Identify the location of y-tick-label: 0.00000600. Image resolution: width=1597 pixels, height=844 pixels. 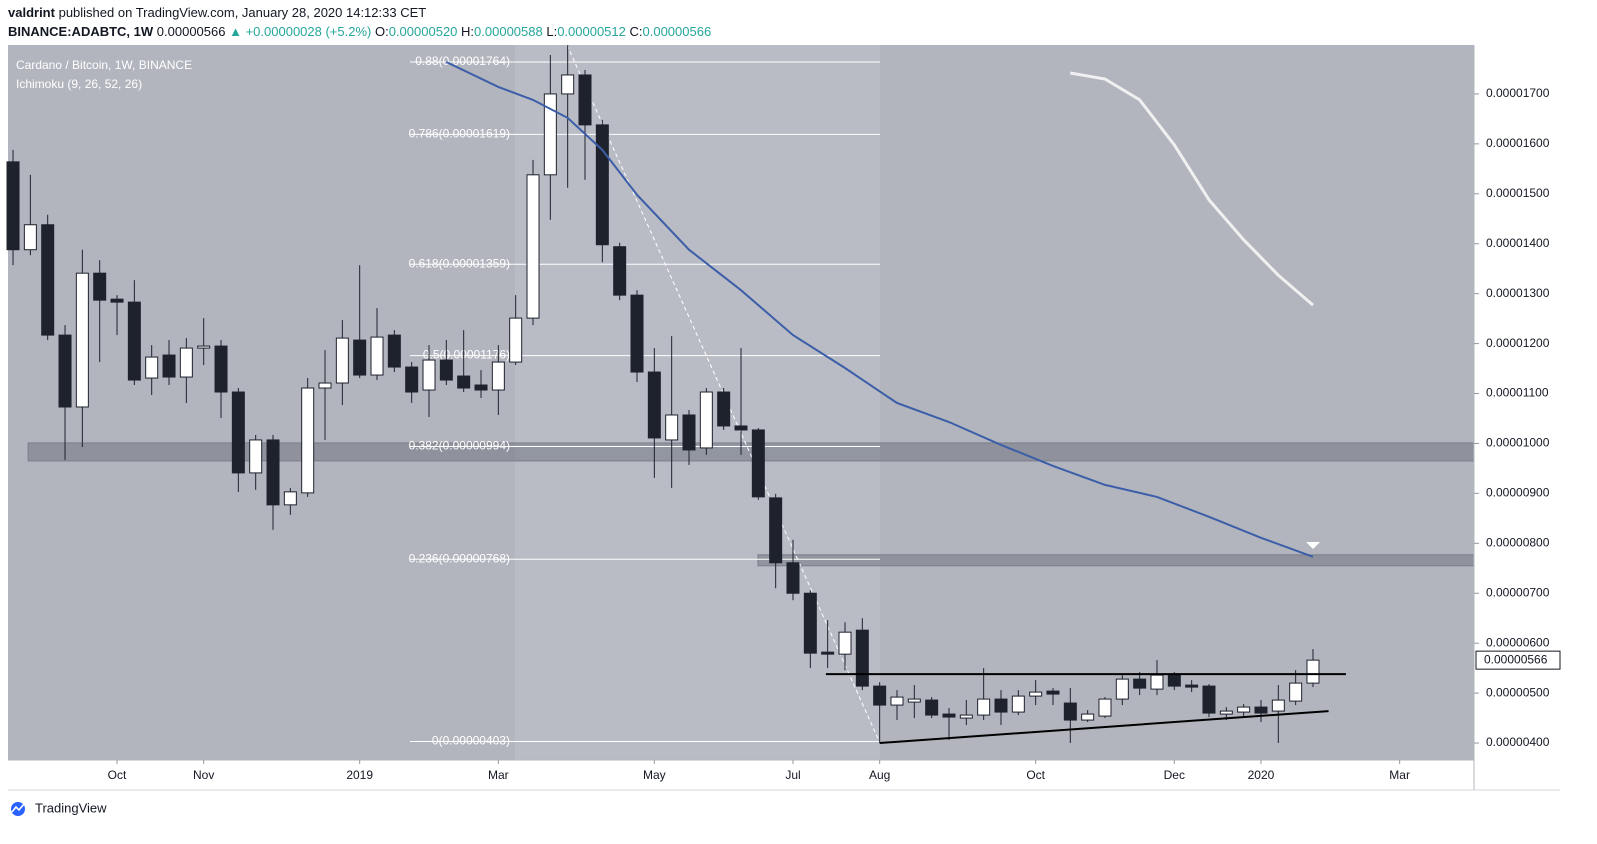
(1518, 642).